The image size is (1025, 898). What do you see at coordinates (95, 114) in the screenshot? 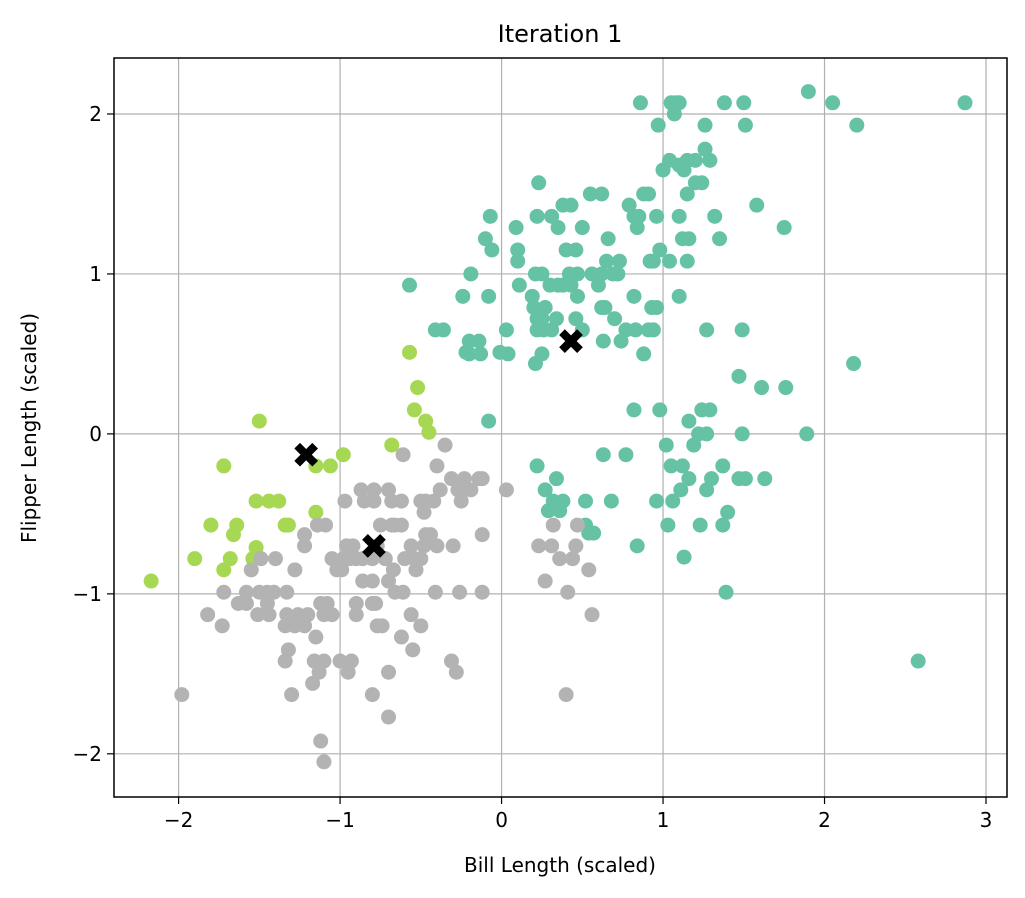
I see `y-tick-label: 2` at bounding box center [95, 114].